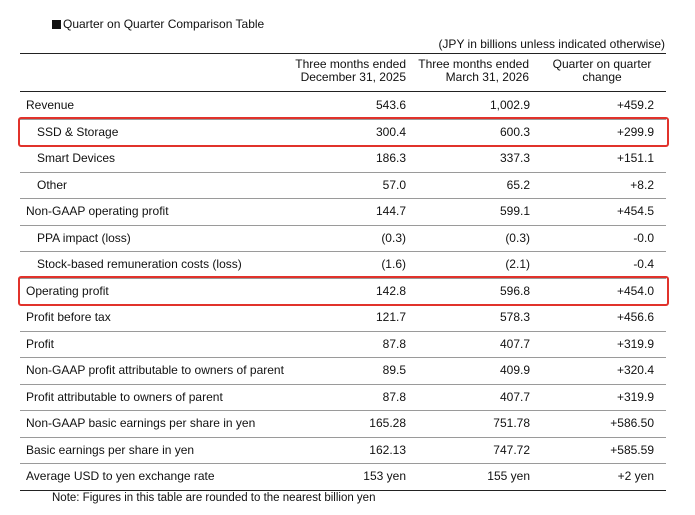 This screenshot has width=695, height=515. I want to click on table-title: Quarter on Quarter Comparison Table, so click(158, 24).